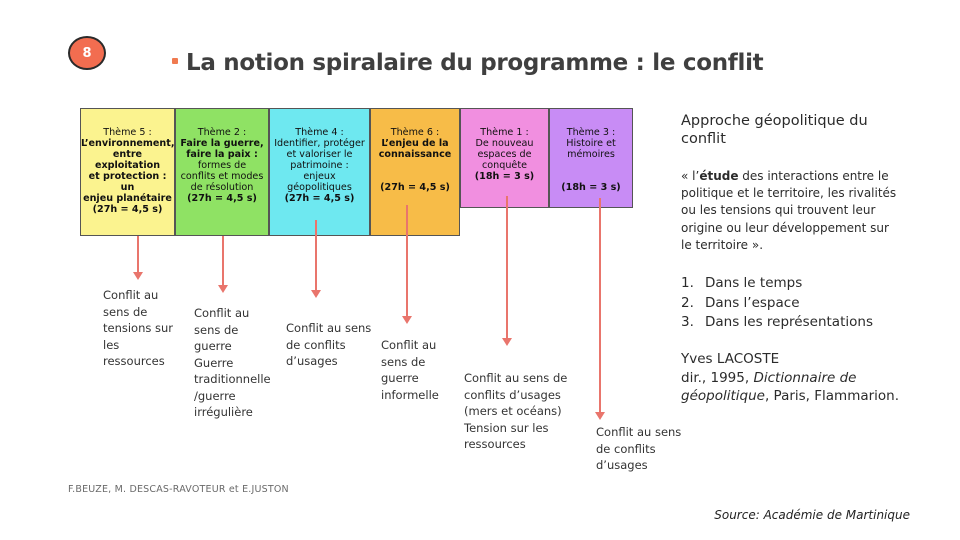  I want to click on label-line: /guerre, so click(215, 395).